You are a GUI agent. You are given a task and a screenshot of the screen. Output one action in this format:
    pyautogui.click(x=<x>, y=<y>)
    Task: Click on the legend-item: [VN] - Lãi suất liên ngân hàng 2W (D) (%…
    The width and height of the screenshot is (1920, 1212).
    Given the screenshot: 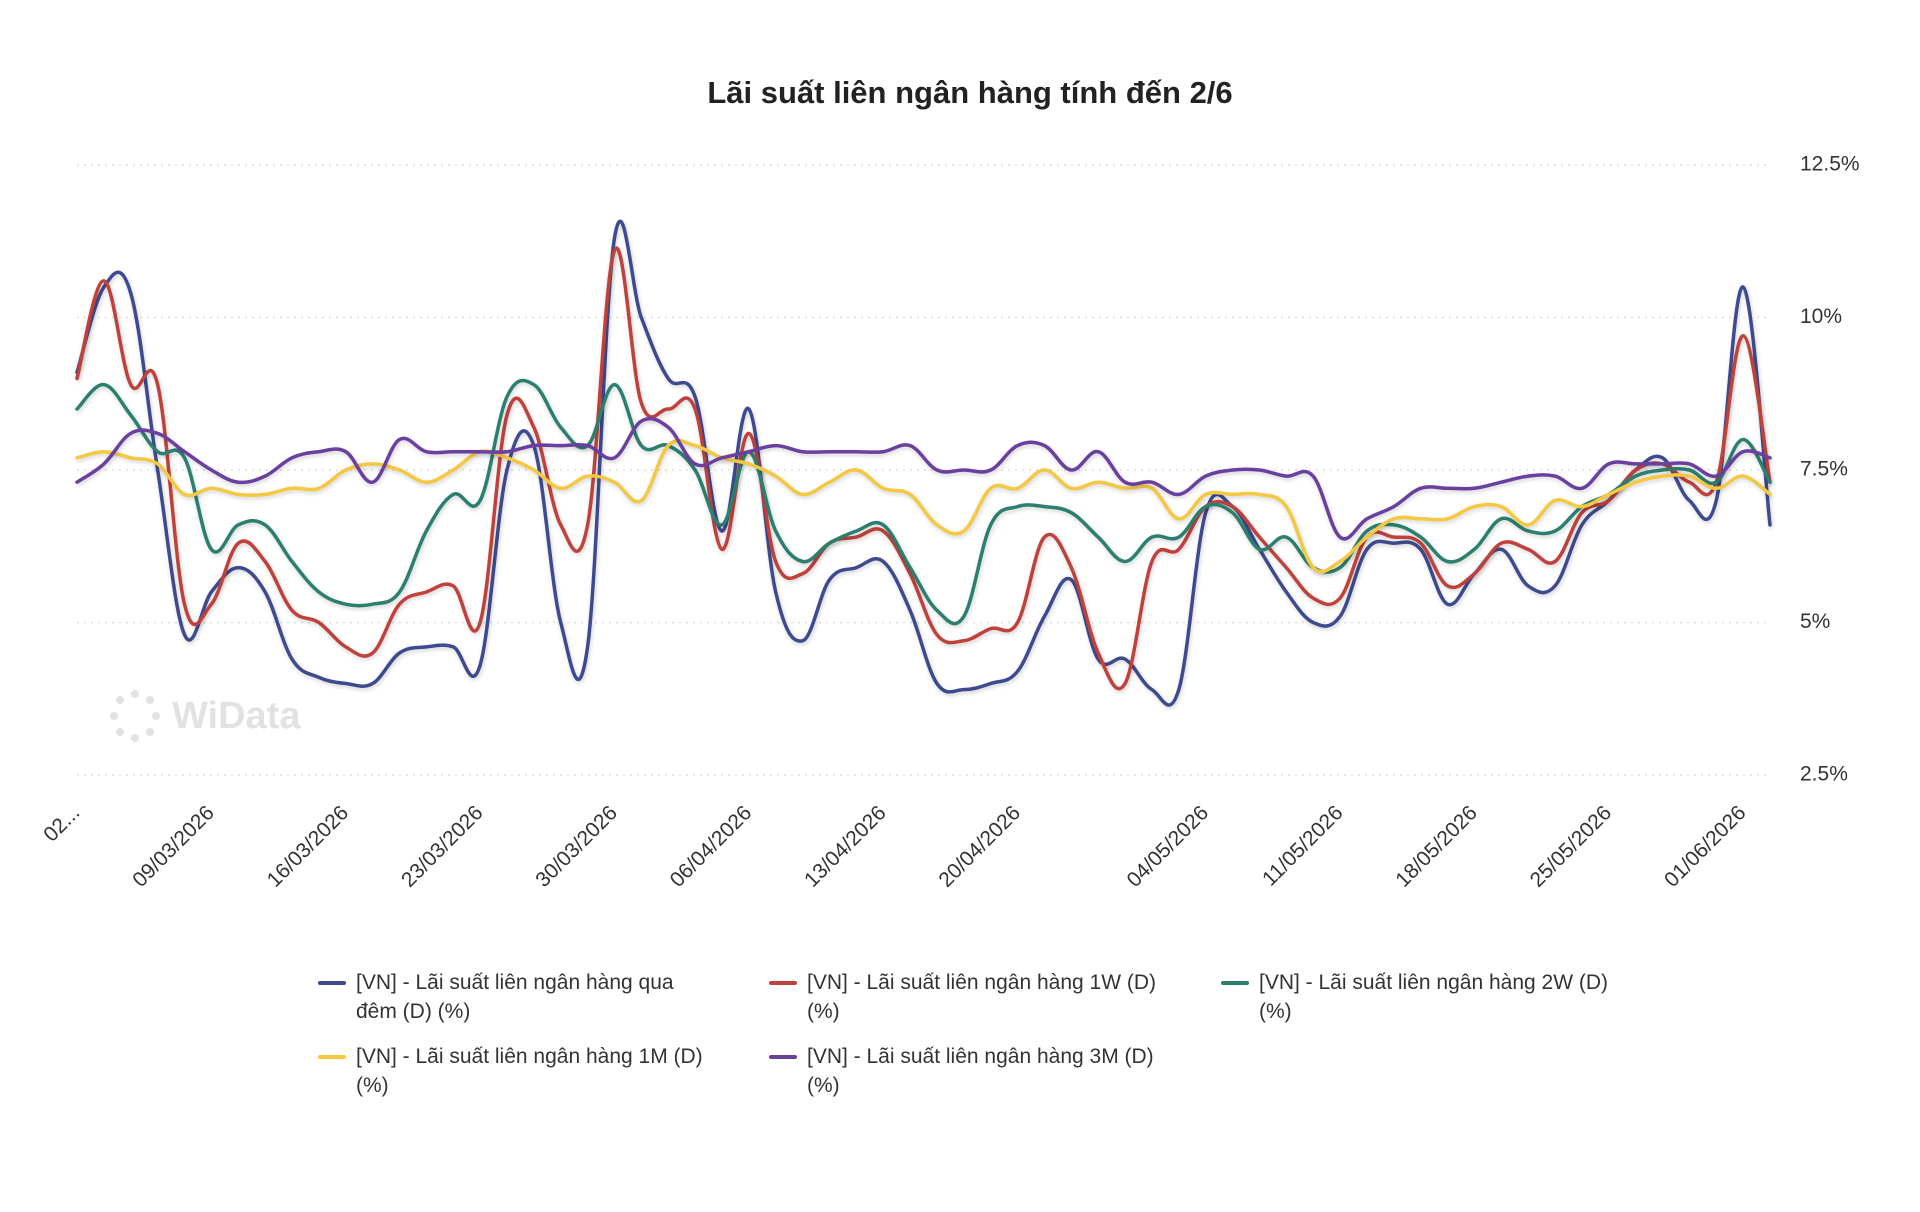 What is the action you would take?
    pyautogui.click(x=1421, y=997)
    